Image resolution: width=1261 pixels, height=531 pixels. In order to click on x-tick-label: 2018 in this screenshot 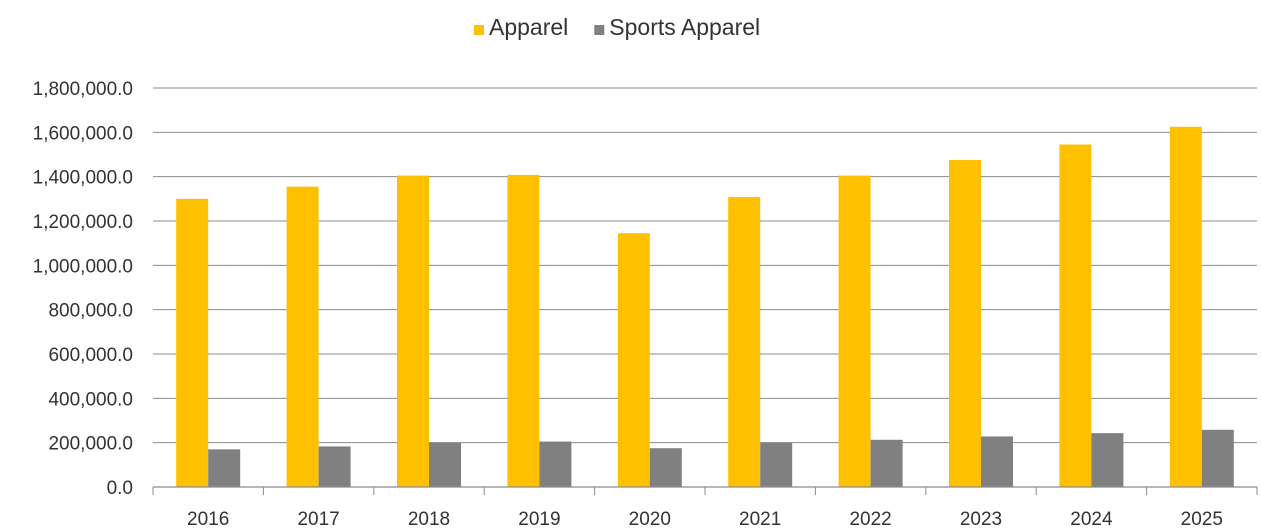, I will do `click(429, 519)`.